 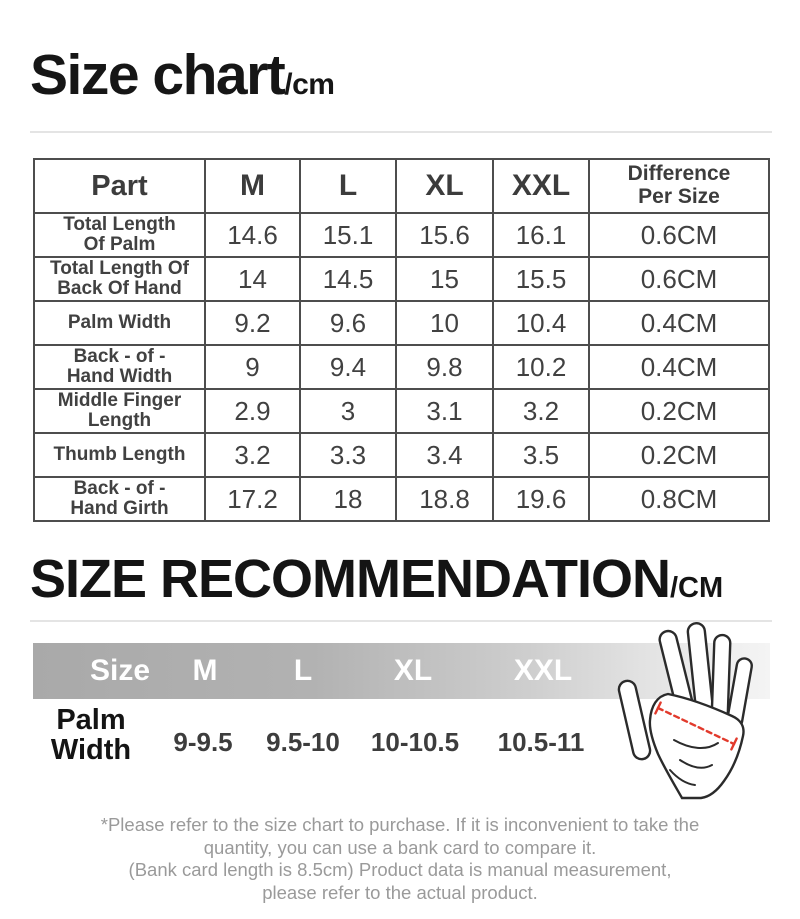 I want to click on value-cell: 2.9, so click(x=252, y=411).